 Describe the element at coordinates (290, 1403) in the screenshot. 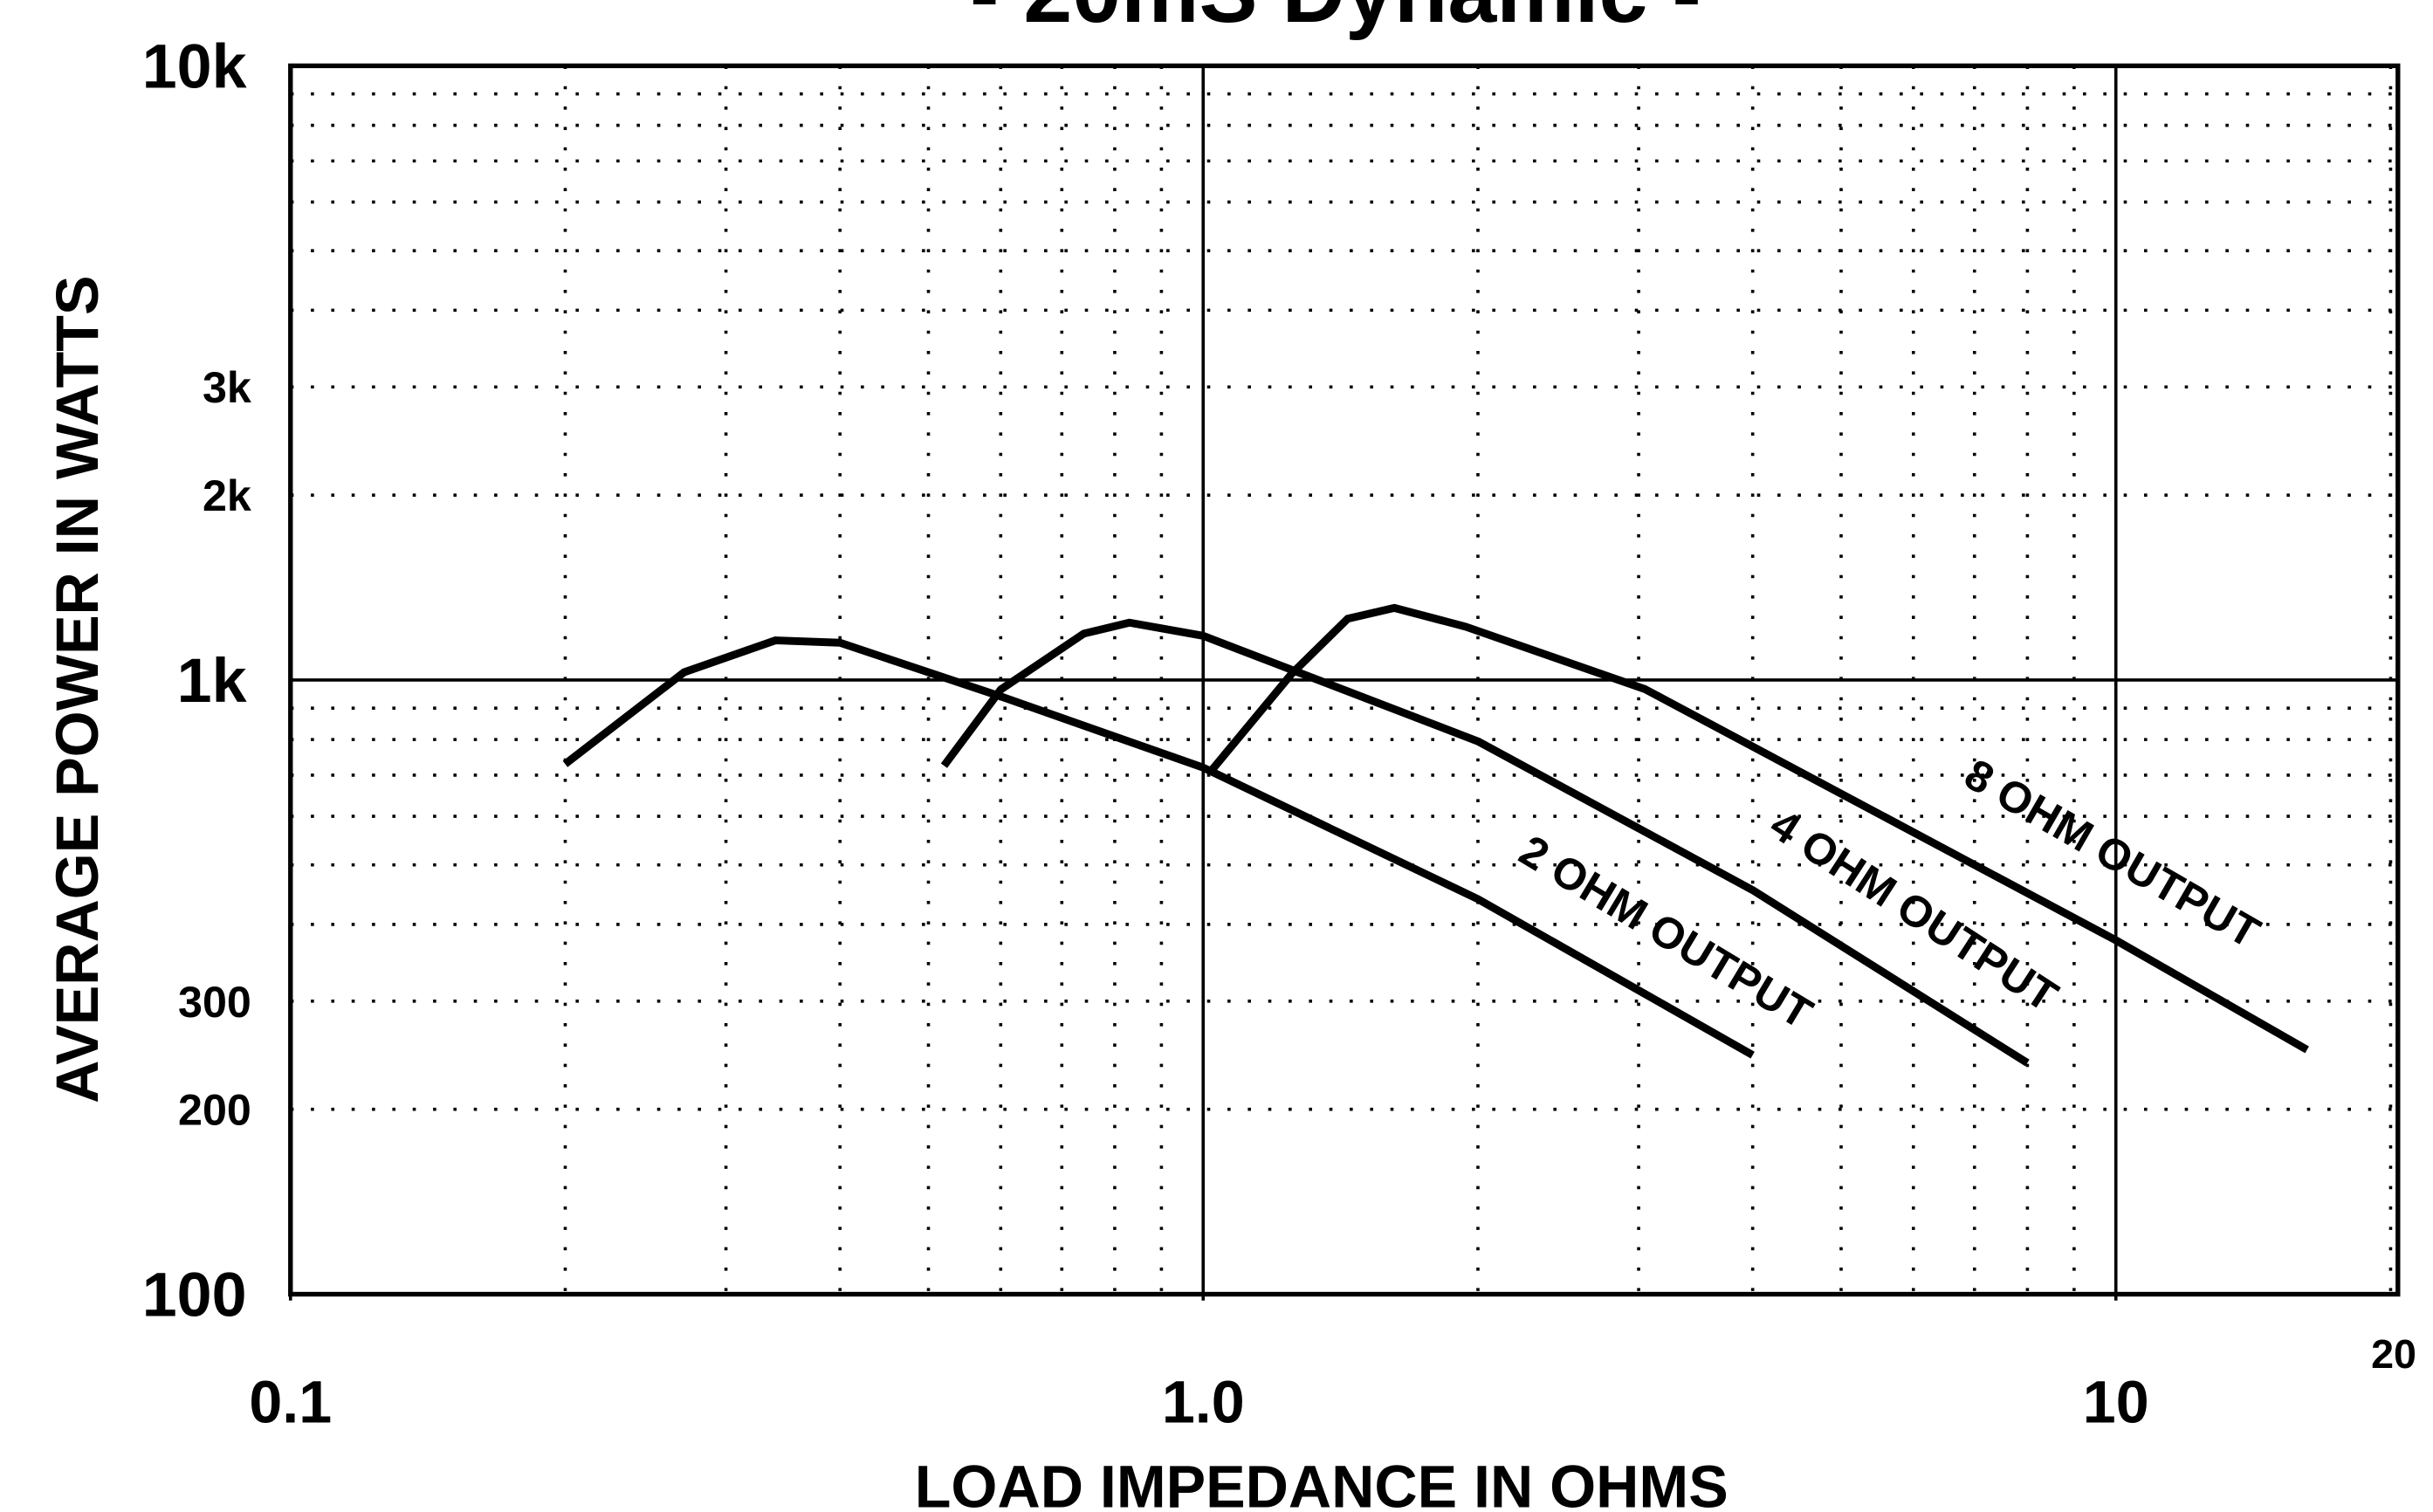

I see `x-tick-label: 0.1` at that location.